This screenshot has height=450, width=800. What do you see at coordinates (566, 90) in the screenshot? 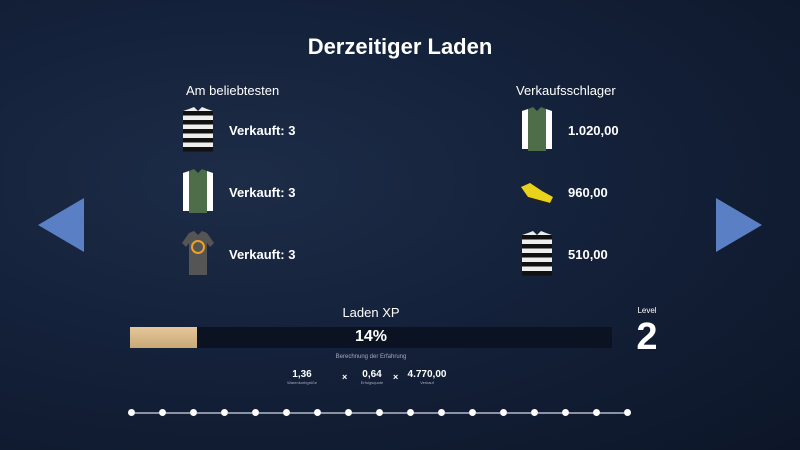
I see `bestsellers-header: Verkaufsschlager` at bounding box center [566, 90].